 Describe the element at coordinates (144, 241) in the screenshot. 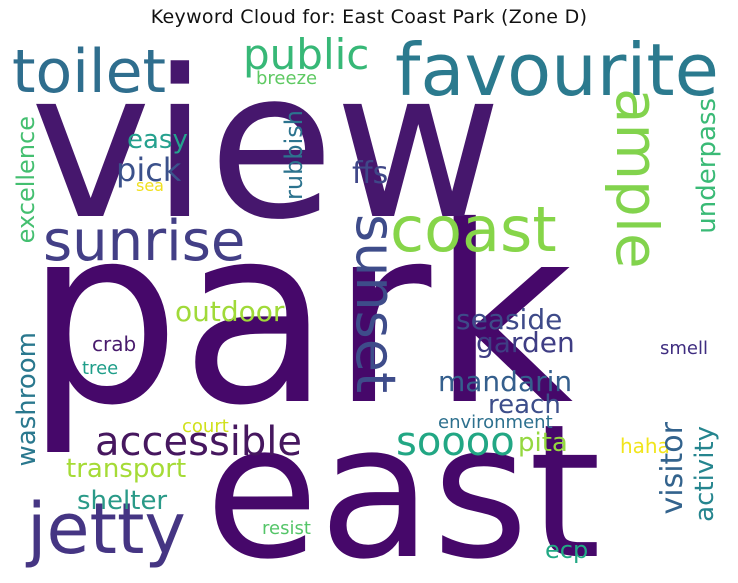

I see `word-sunrise: sunrise` at that location.